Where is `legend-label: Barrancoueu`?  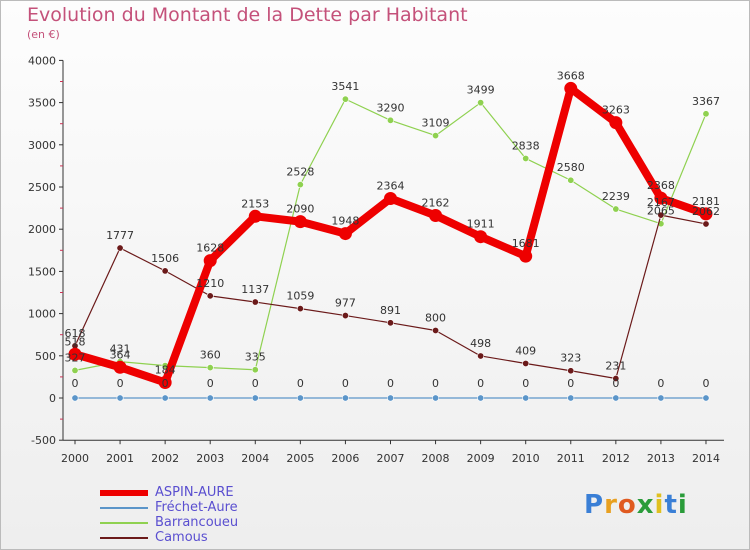
legend-label: Barrancoueu is located at coordinates (197, 522).